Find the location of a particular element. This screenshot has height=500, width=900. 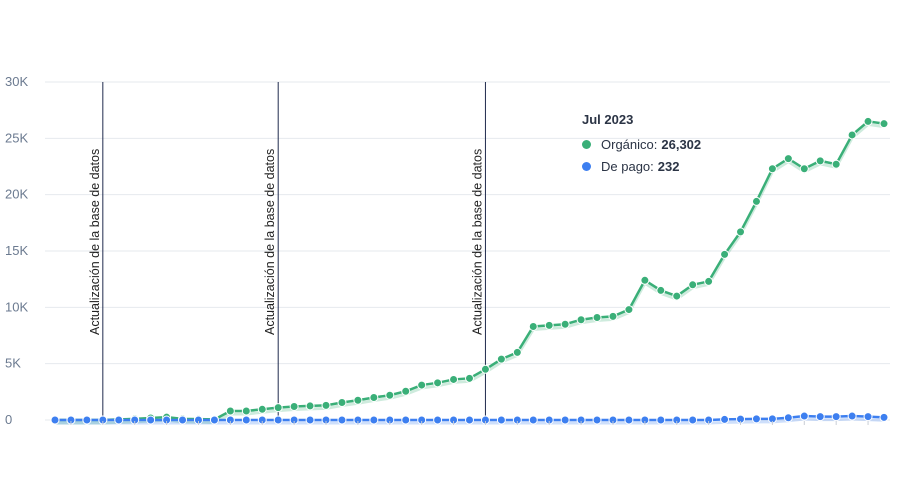

y-tick-label: 20K is located at coordinates (16, 194).